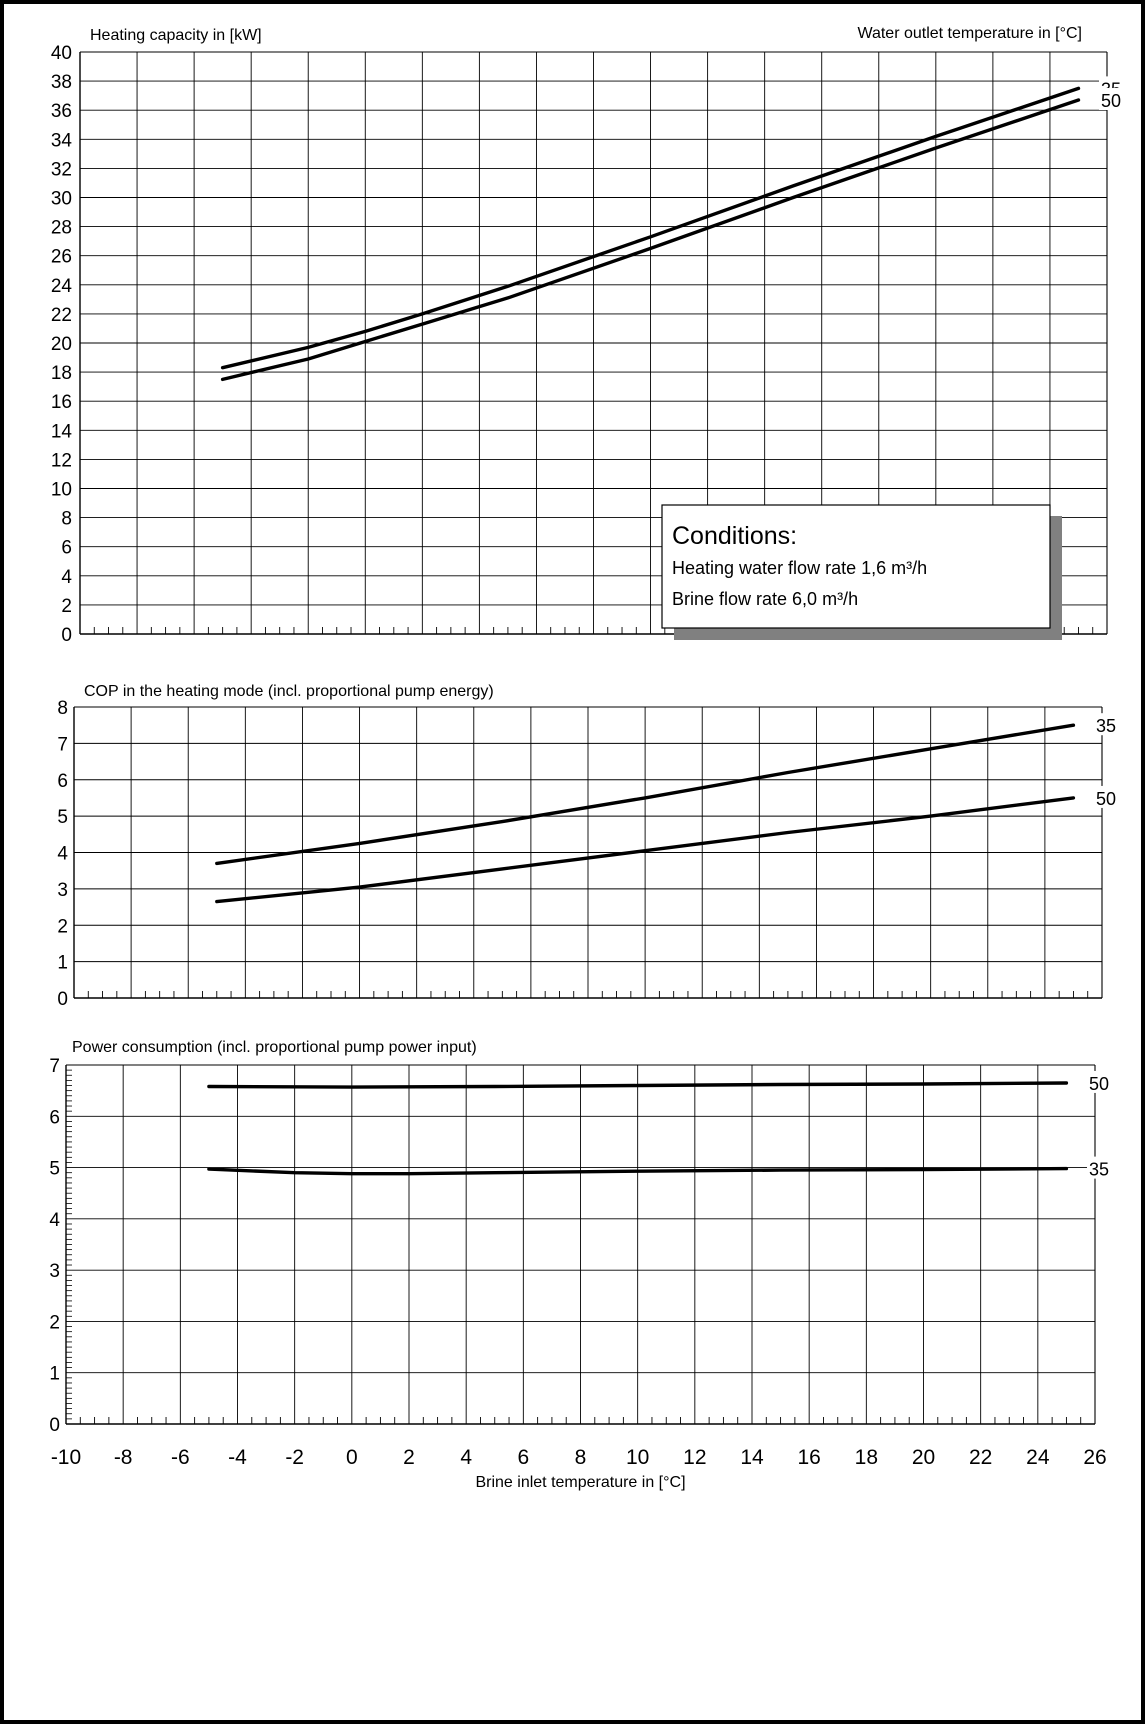  What do you see at coordinates (581, 1457) in the screenshot?
I see `x-tick-label: 8` at bounding box center [581, 1457].